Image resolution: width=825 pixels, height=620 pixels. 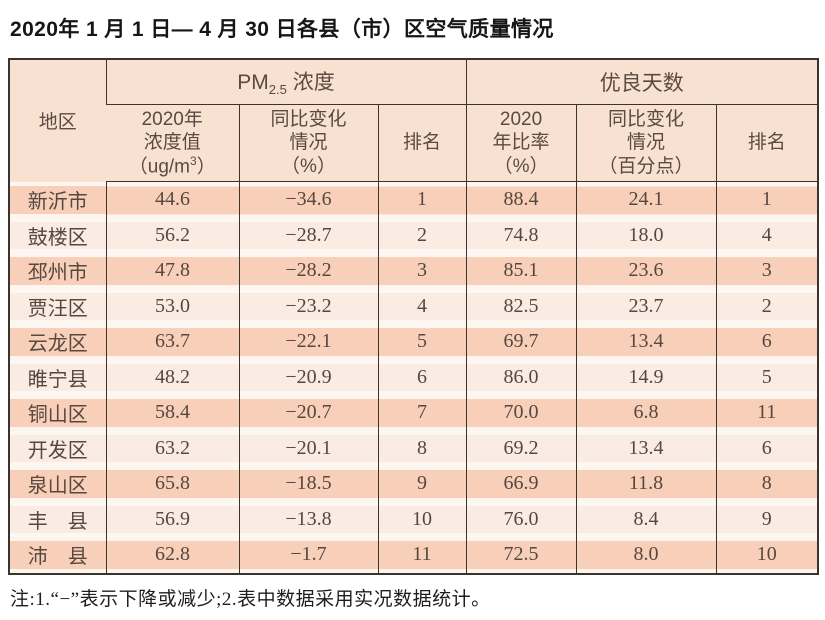 I want to click on cell-pm-rank: 9, so click(x=422, y=484).